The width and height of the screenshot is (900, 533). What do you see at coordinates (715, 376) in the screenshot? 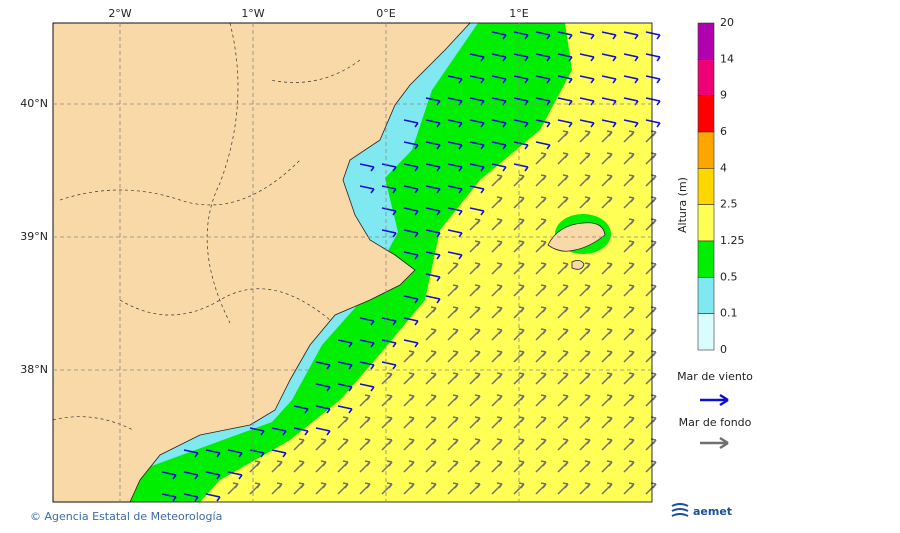
I see `wind-sea-label: Mar de viento` at bounding box center [715, 376].